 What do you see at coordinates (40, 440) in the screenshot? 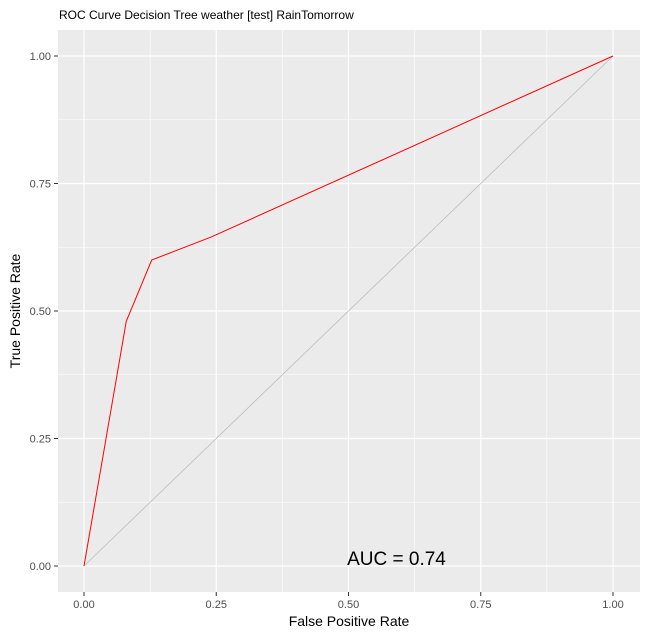
I see `y-tick-label: 0.25` at bounding box center [40, 440].